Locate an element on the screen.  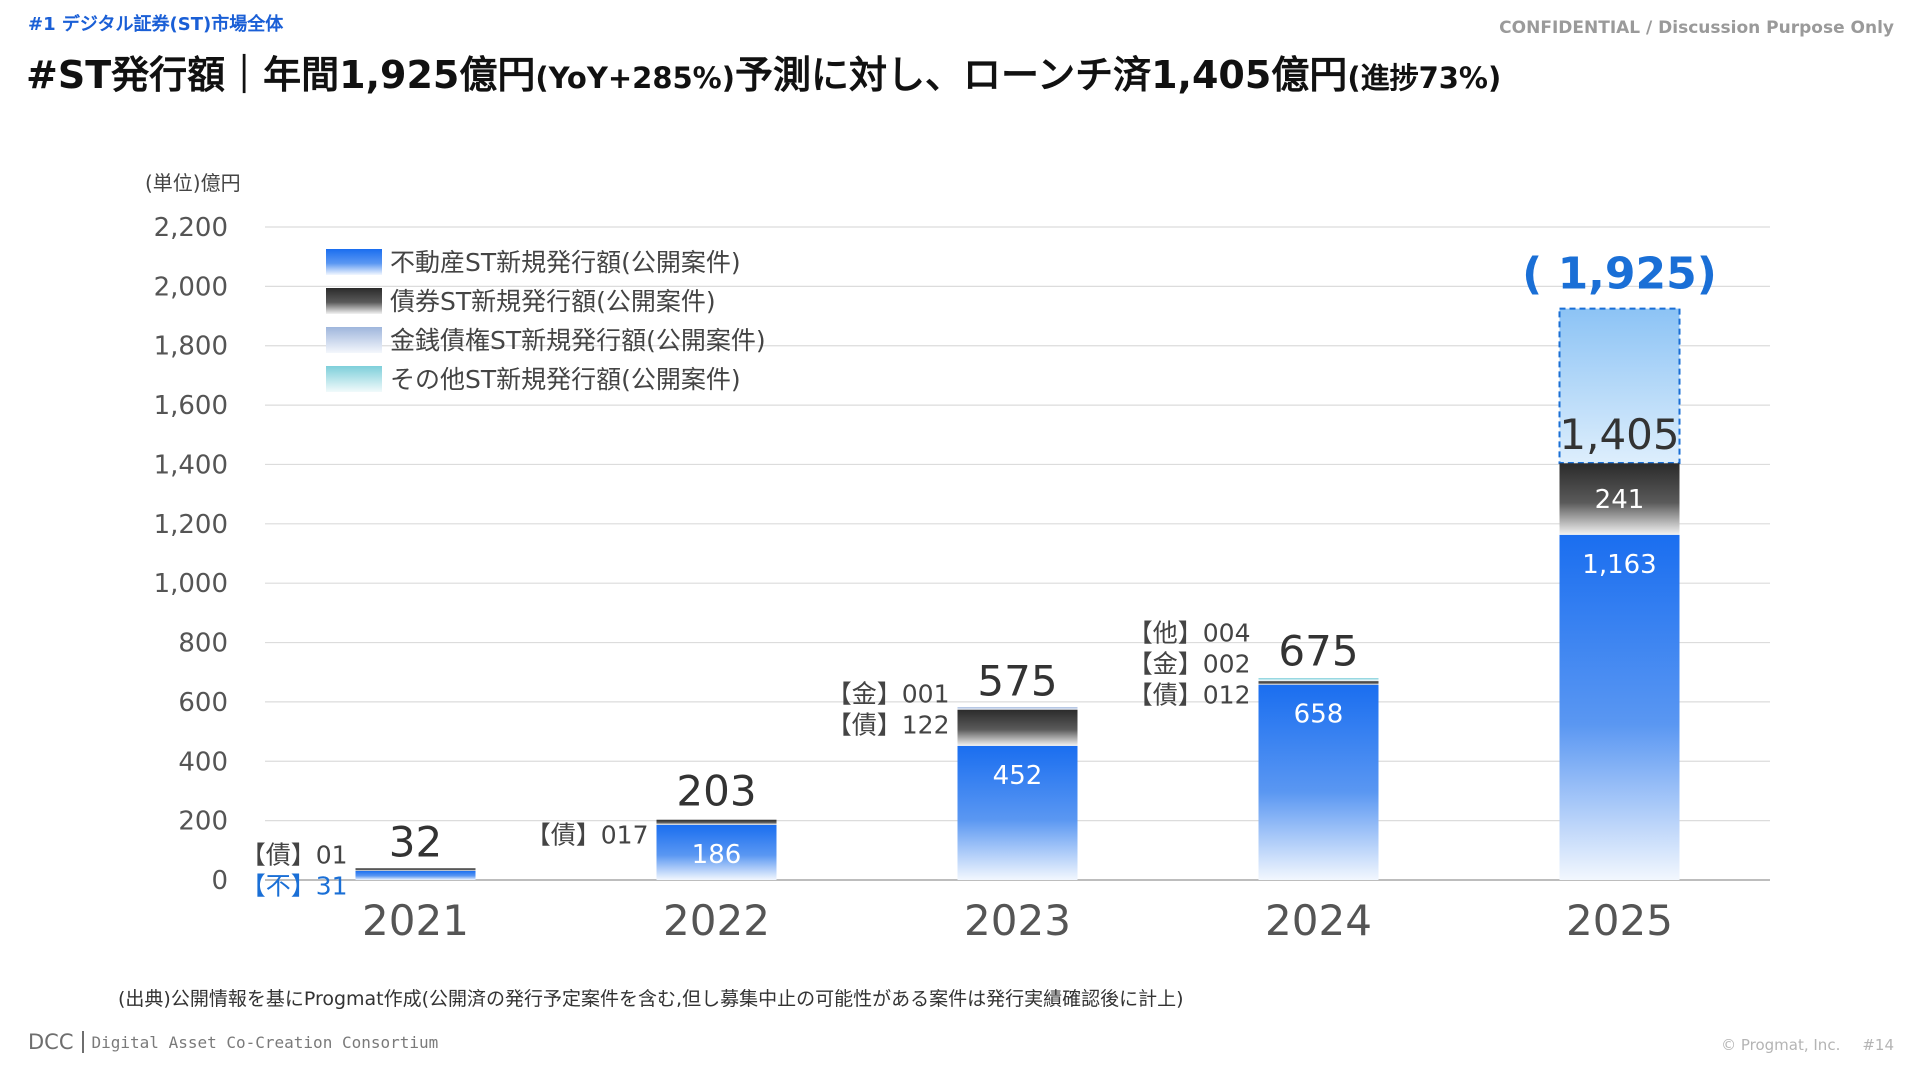
legend-swatch-real_estate is located at coordinates (354, 262).